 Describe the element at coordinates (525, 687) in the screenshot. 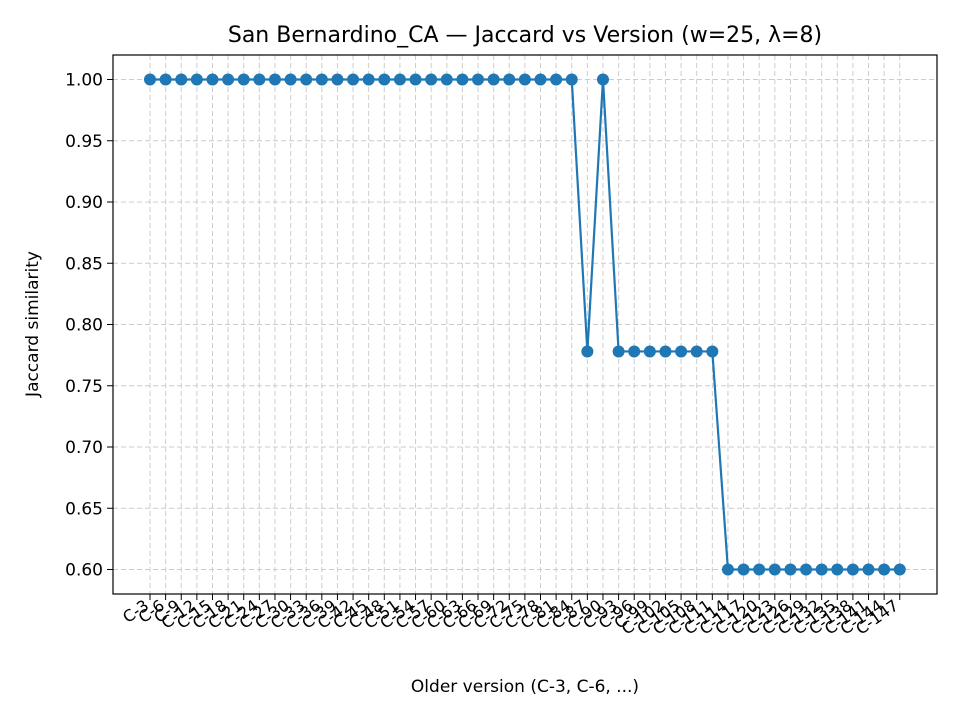

I see `x-axis-label: Older version (C-3, C-6, ...)` at that location.